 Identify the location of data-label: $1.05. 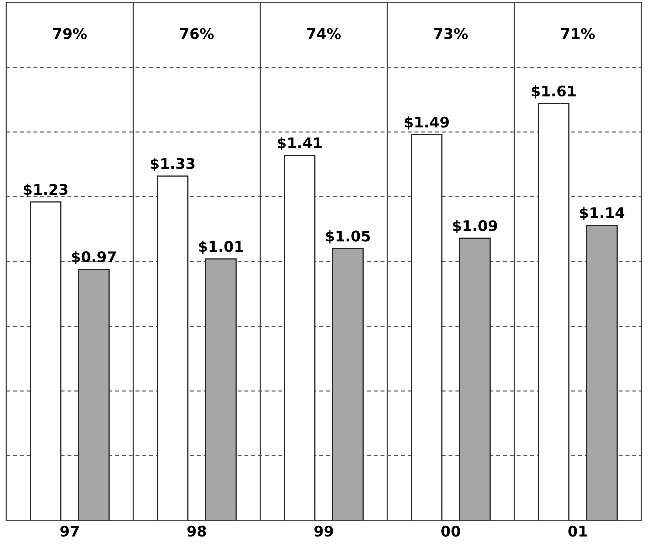
(348, 237).